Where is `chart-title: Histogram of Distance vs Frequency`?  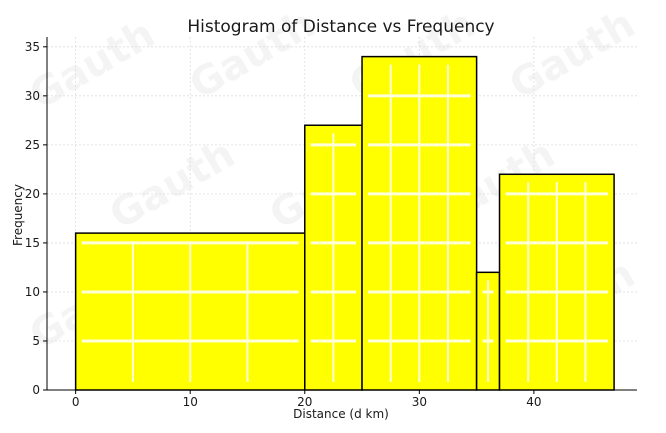
chart-title: Histogram of Distance vs Frequency is located at coordinates (340, 27).